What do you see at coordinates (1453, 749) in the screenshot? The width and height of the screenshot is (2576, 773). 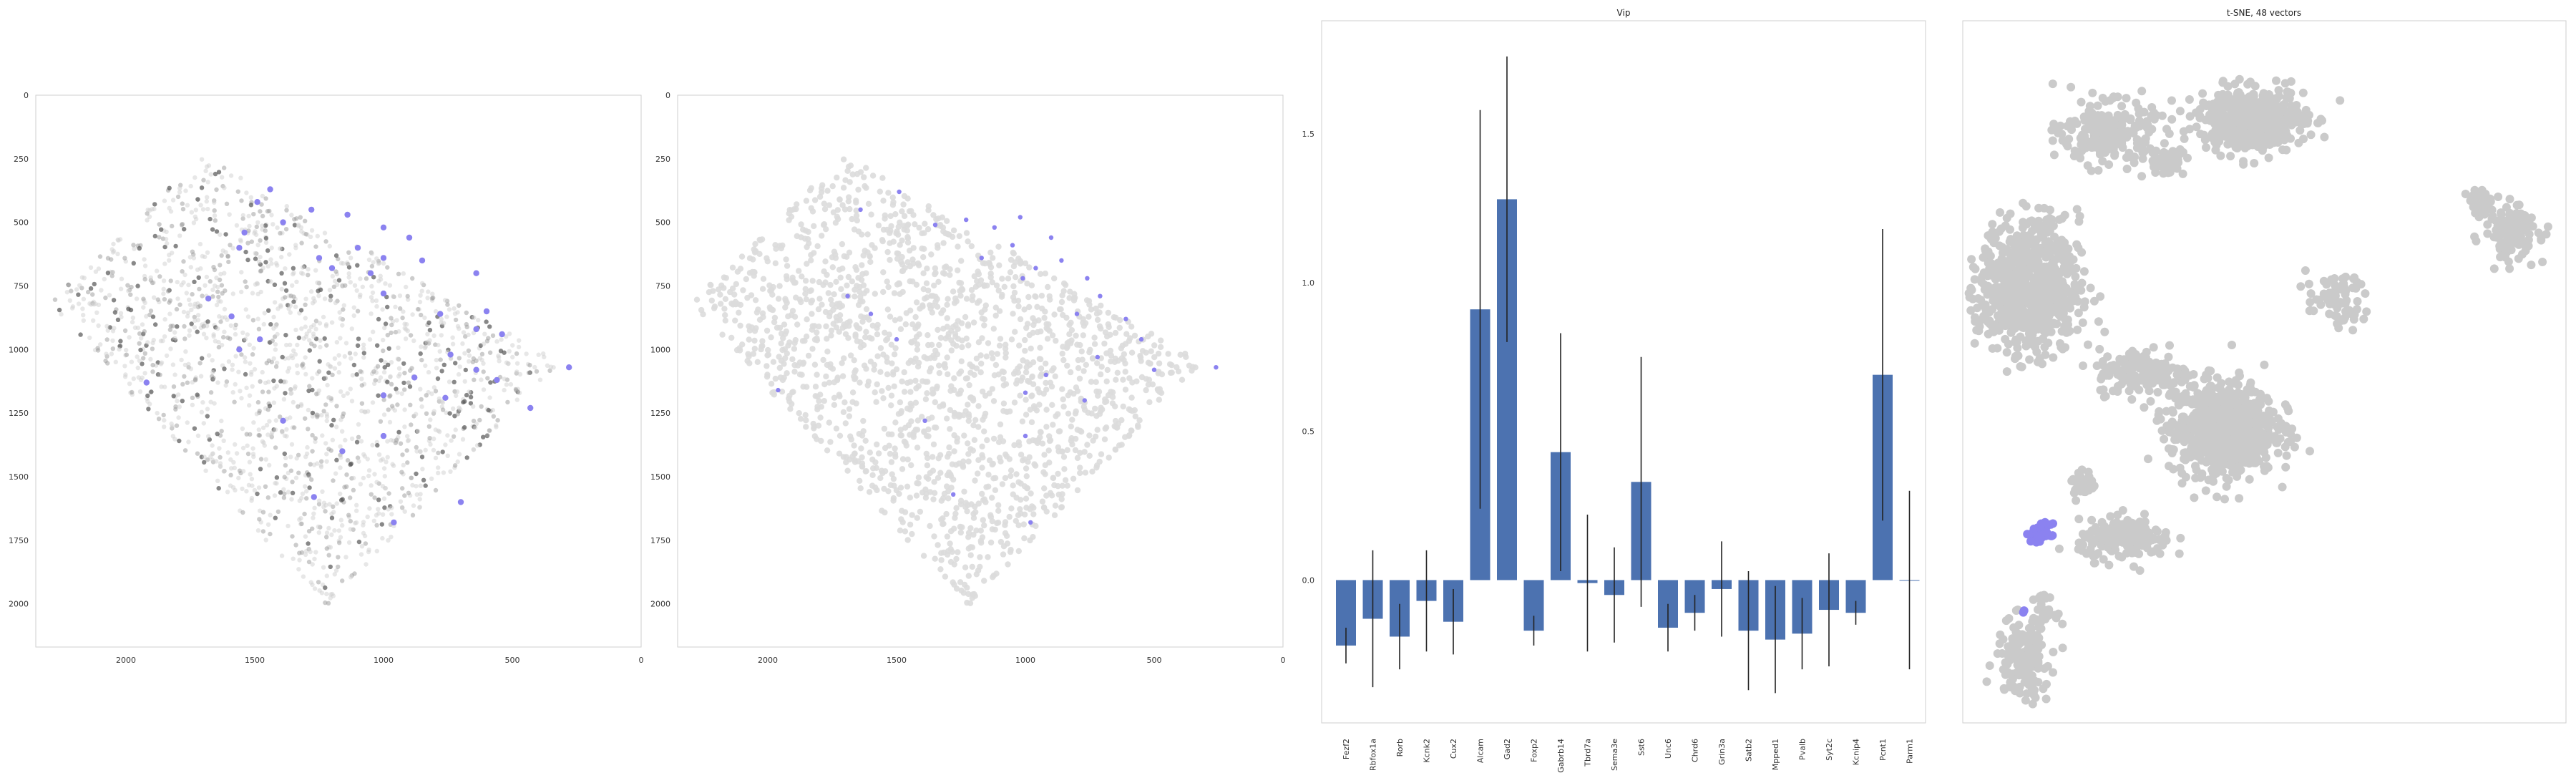 I see `x-tick-label: Cux2` at bounding box center [1453, 749].